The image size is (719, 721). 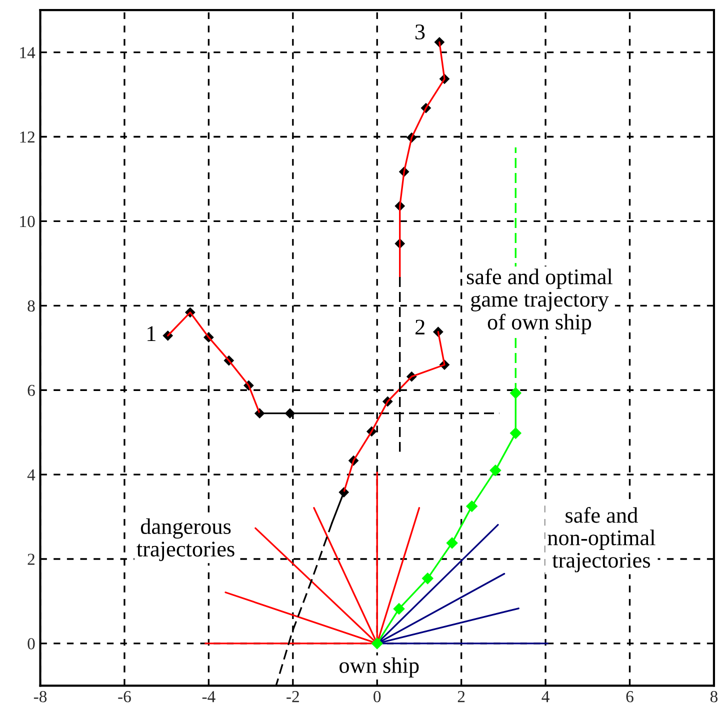 I want to click on annotation: 2, so click(x=420, y=327).